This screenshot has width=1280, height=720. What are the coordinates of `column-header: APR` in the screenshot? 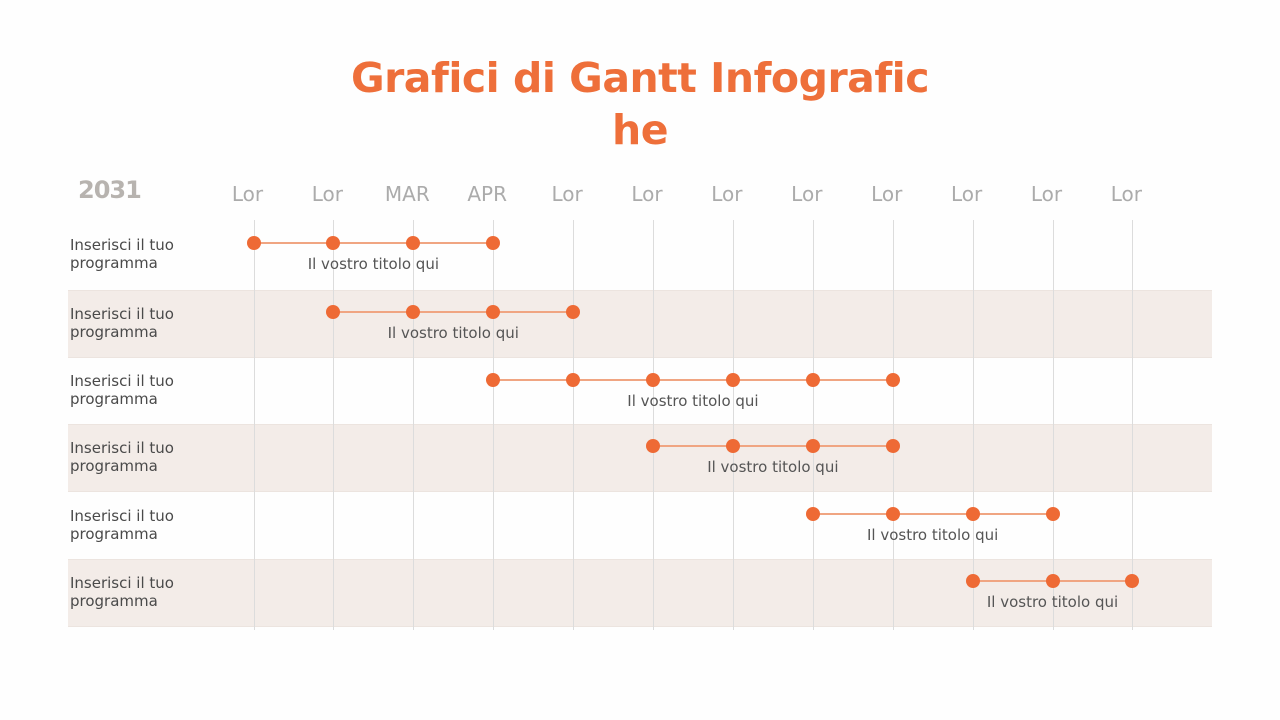 It's located at (487, 194).